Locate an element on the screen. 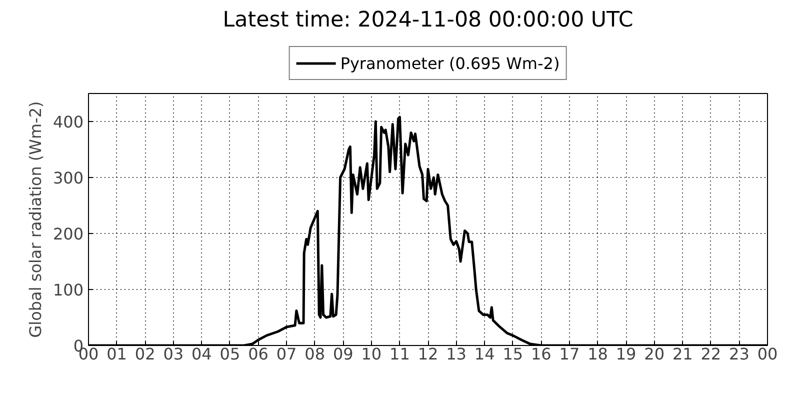  x-tick-label: 23 is located at coordinates (739, 354).